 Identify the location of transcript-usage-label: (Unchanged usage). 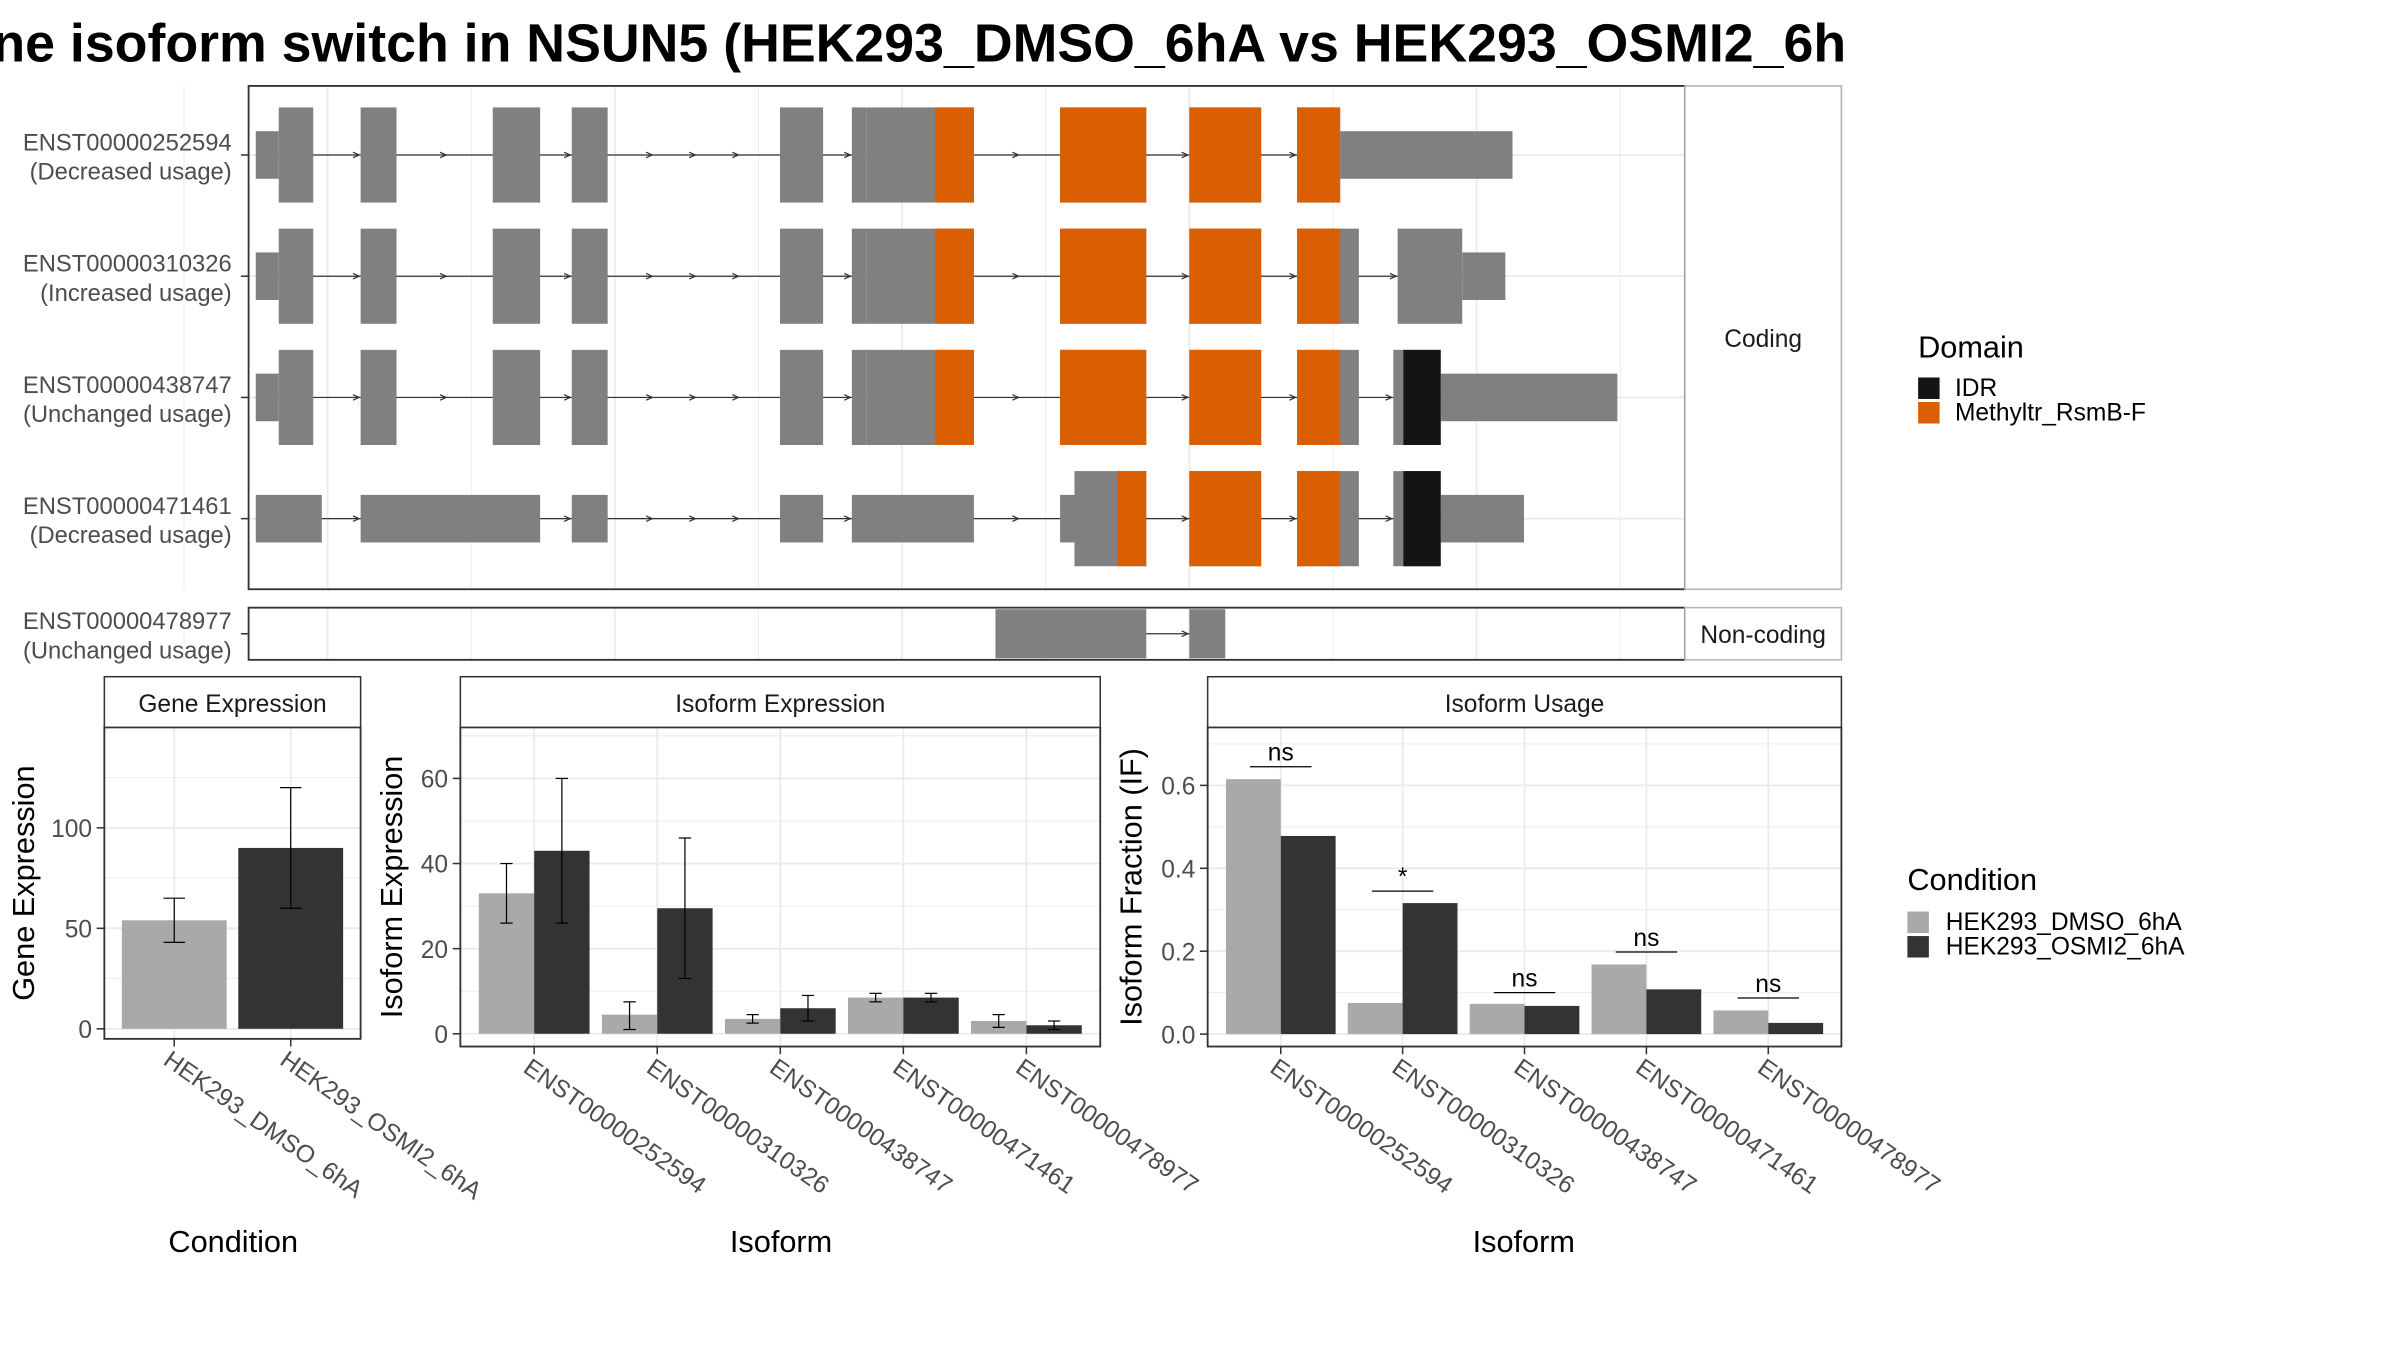
(127, 414).